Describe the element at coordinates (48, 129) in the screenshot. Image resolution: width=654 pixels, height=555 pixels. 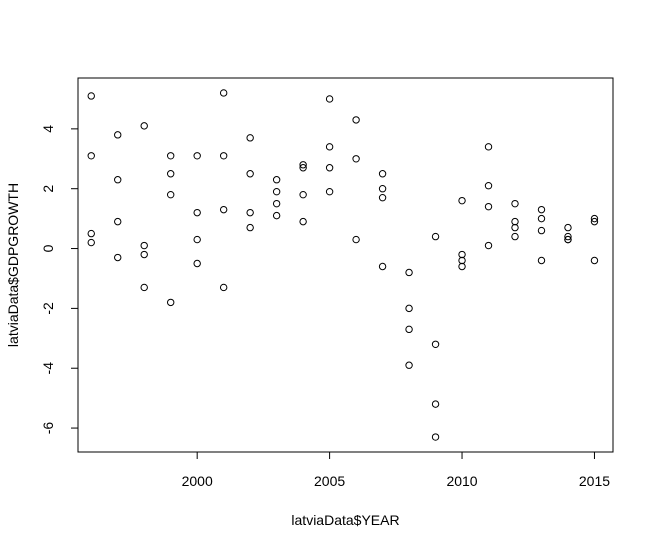
I see `y-tick-label: 4` at that location.